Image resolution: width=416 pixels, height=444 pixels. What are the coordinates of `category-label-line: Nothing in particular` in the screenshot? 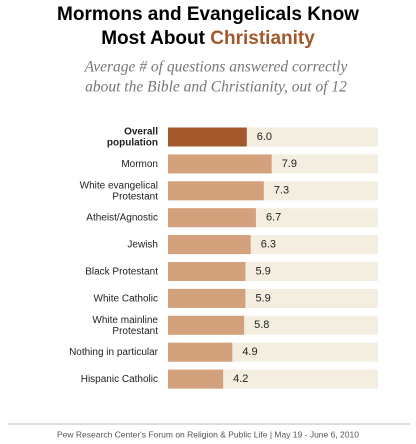 It's located at (114, 352).